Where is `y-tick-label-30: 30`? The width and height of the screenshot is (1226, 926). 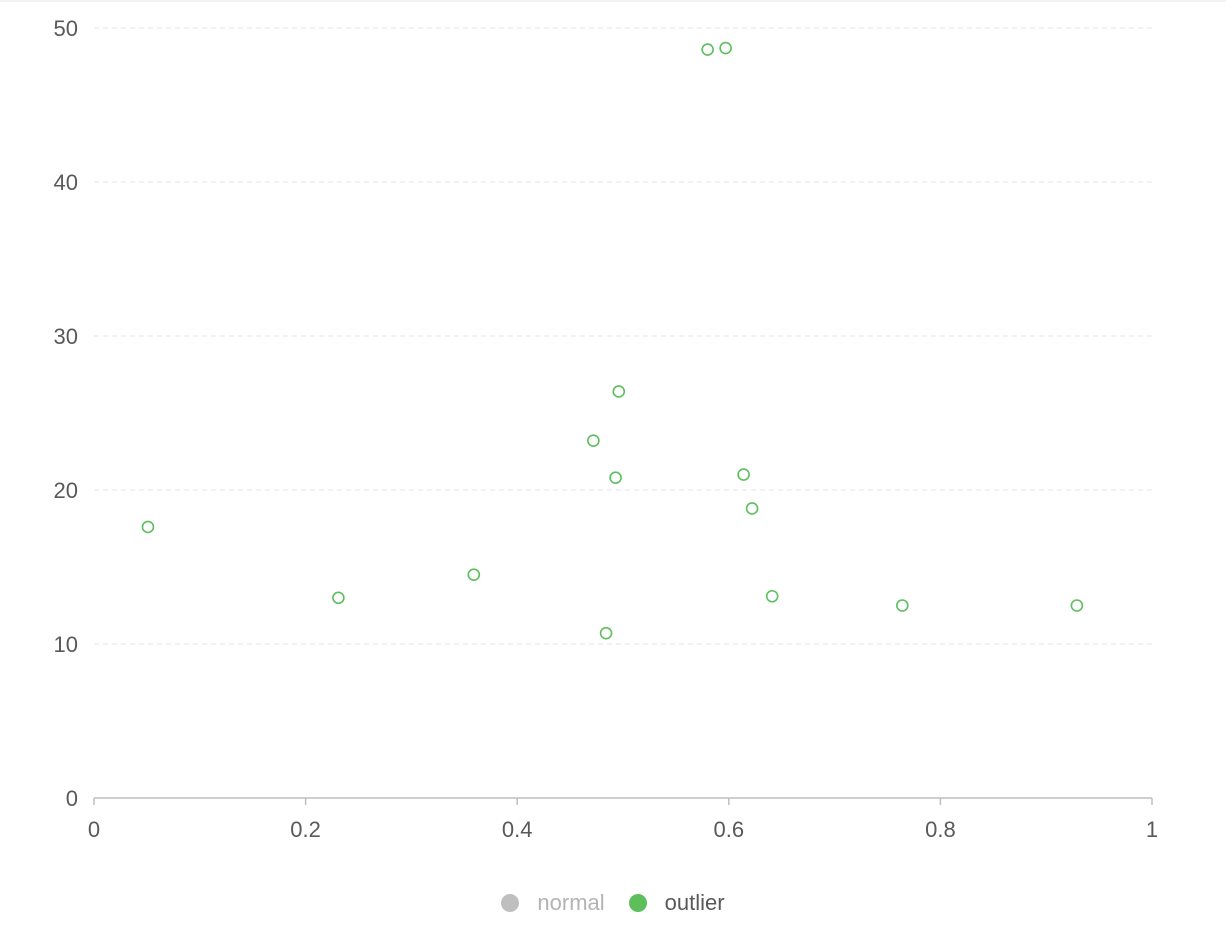 y-tick-label-30: 30 is located at coordinates (66, 336).